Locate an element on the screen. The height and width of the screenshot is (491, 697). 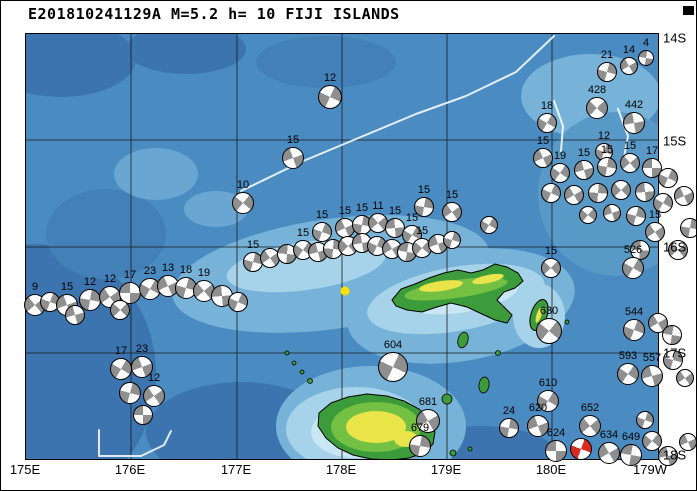
depth-label: 442 is located at coordinates (634, 105).